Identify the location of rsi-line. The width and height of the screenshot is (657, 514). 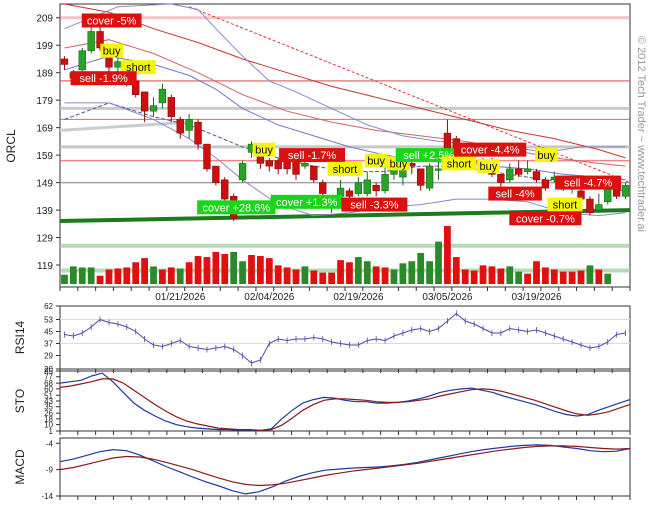
(345, 338).